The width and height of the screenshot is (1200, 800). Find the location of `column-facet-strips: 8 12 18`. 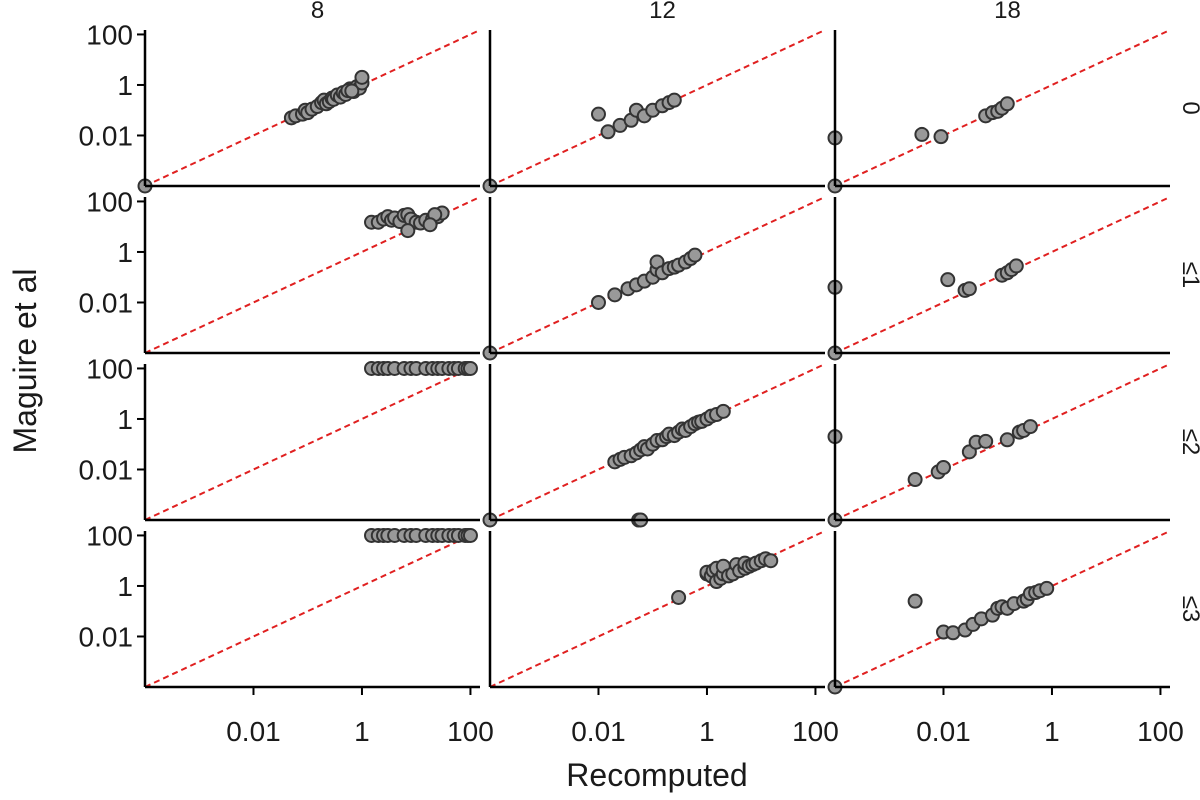

column-facet-strips: 8 12 18 is located at coordinates (666, 12).